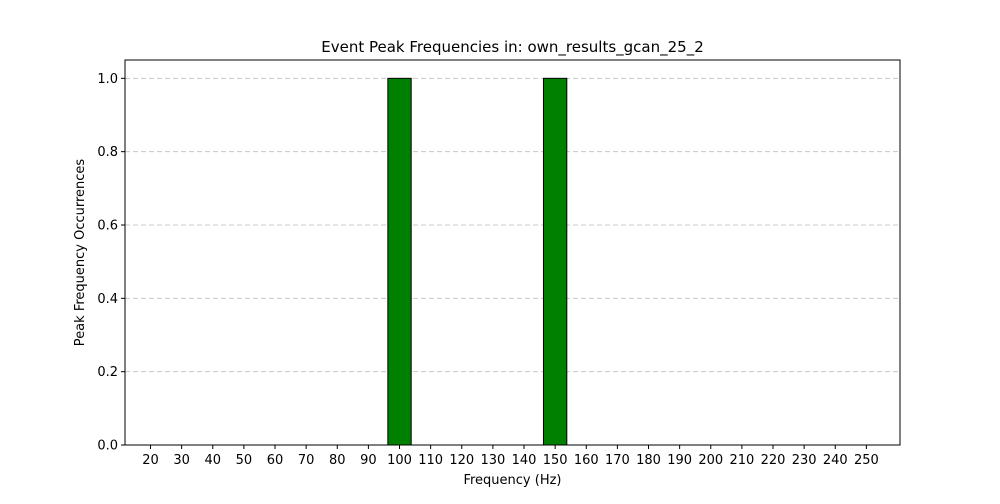 The width and height of the screenshot is (1000, 504). Describe the element at coordinates (617, 460) in the screenshot. I see `x-tick-label: 170` at that location.